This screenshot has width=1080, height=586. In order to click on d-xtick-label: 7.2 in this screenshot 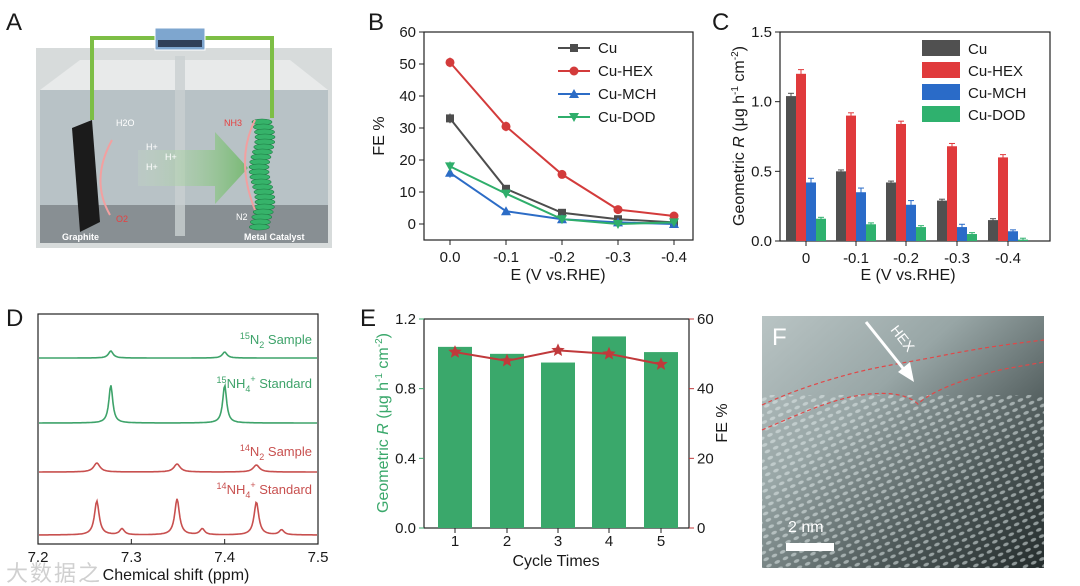, I will do `click(38, 557)`.